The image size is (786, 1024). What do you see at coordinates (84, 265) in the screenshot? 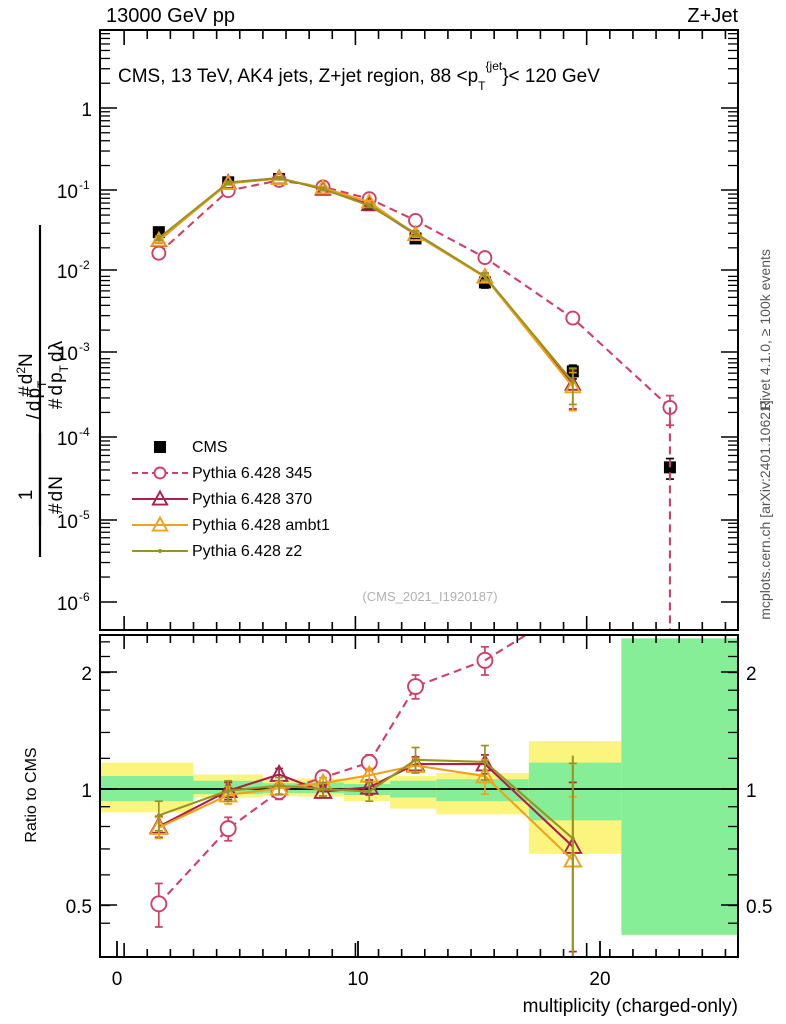
I see `y-tick-exp-2: -2` at bounding box center [84, 265].